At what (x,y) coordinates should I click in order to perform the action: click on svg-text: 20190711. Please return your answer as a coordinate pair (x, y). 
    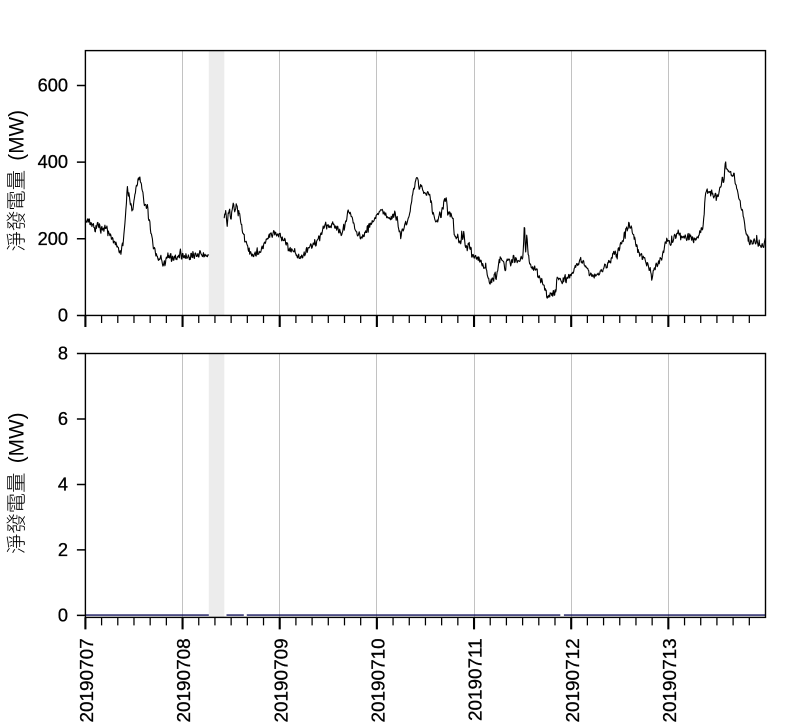
    Looking at the image, I should click on (476, 679).